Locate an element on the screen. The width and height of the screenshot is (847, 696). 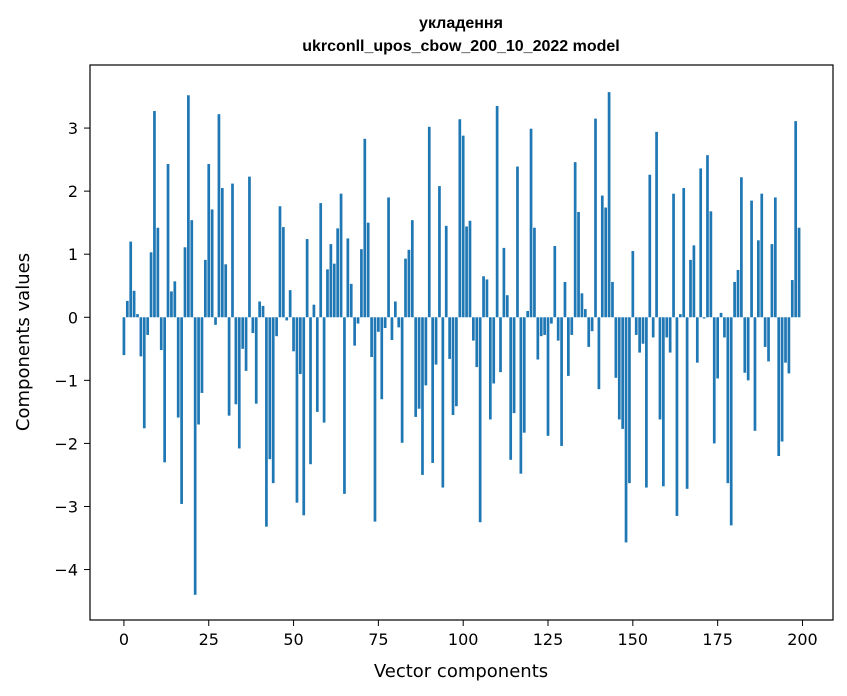
y-tick-label: 0 is located at coordinates (73, 317).